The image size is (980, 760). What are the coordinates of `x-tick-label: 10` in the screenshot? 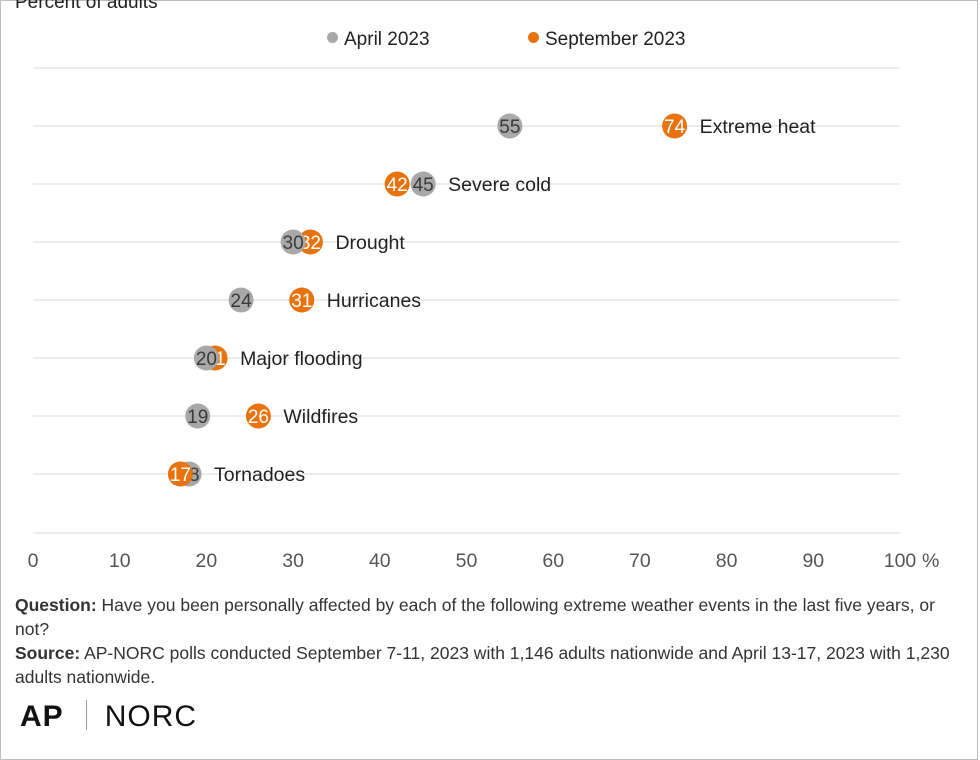 It's located at (120, 561).